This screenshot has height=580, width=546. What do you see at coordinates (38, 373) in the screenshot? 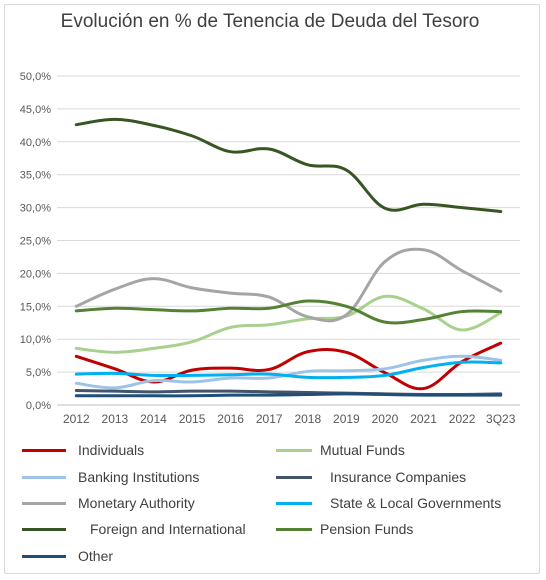
I see `y-tick-label: 5,0%` at bounding box center [38, 373].